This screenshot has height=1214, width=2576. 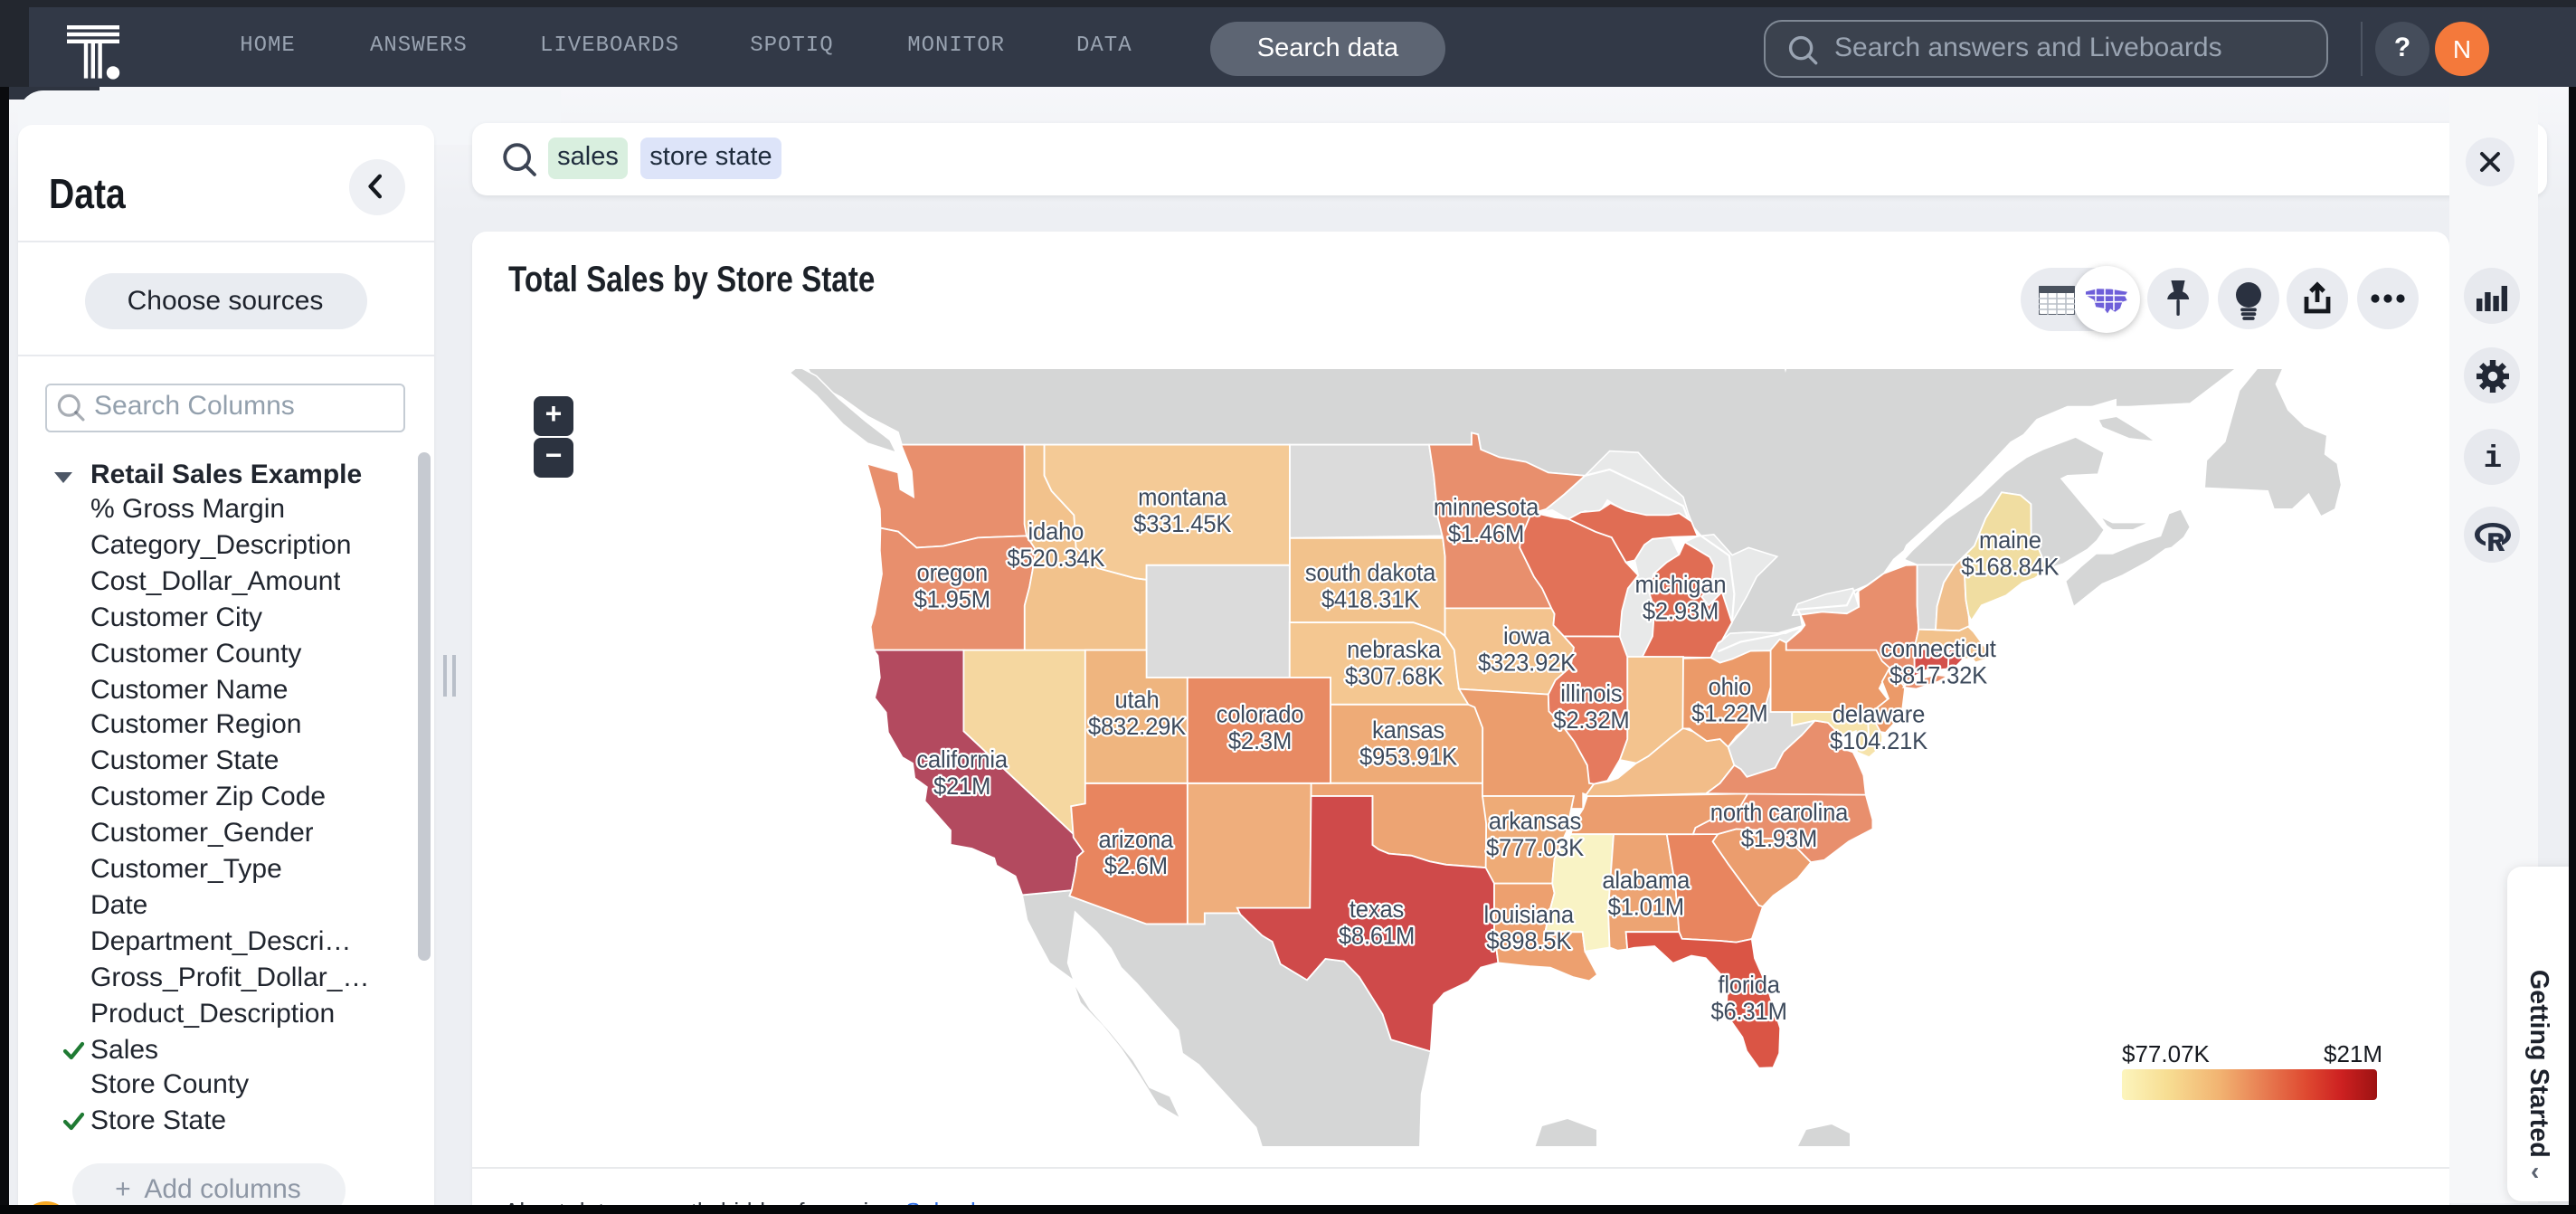 What do you see at coordinates (1535, 845) in the screenshot?
I see `svg-text: $777.03K` at bounding box center [1535, 845].